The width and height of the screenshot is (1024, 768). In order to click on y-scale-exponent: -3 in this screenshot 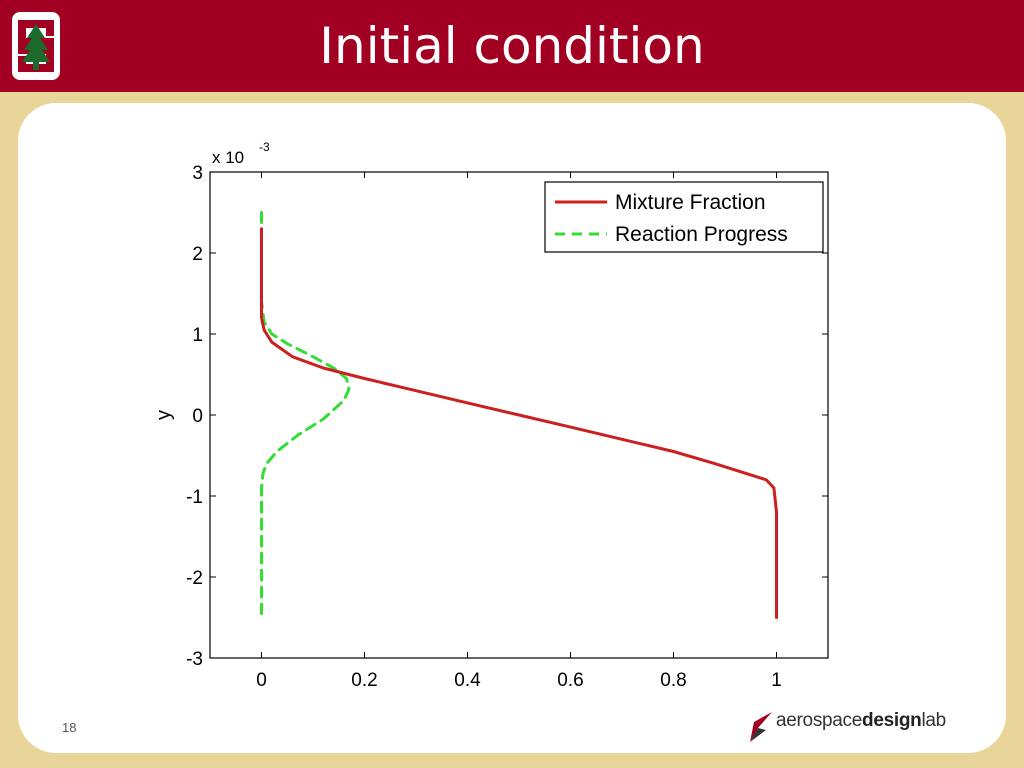, I will do `click(264, 147)`.